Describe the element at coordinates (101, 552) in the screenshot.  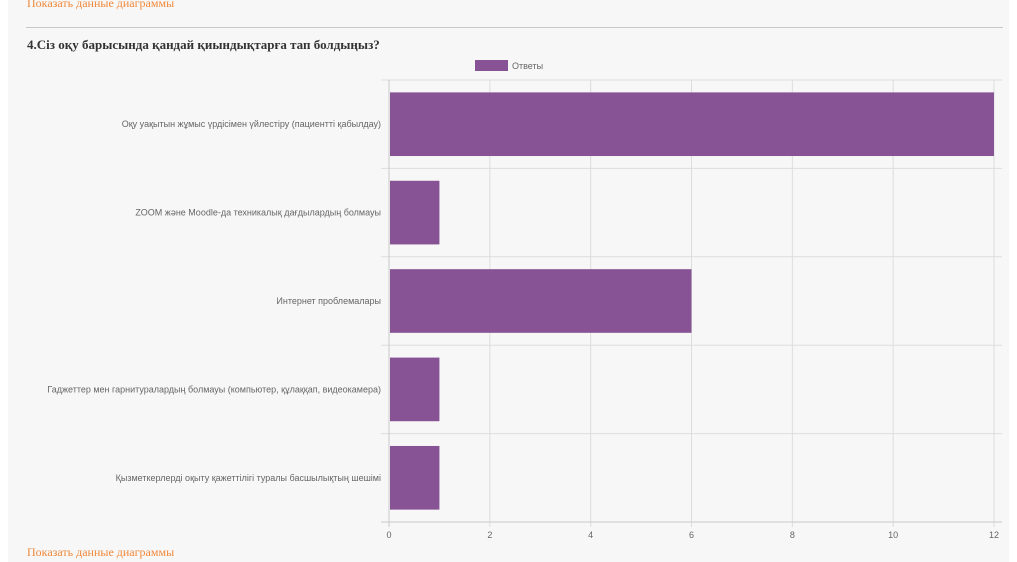
I see `show-chart-data-link-bottom: Показать данные диаграммы` at that location.